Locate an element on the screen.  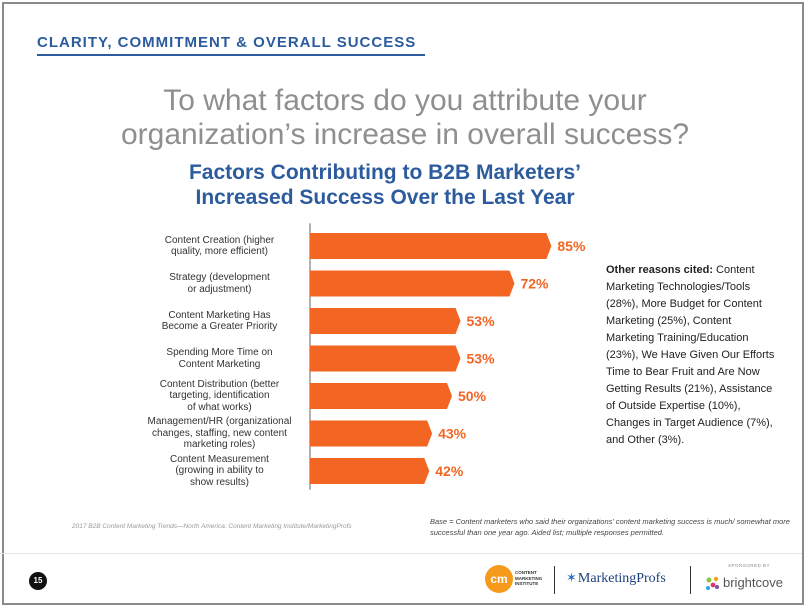
category-label-line: quality, more efficient) is located at coordinates (219, 251).